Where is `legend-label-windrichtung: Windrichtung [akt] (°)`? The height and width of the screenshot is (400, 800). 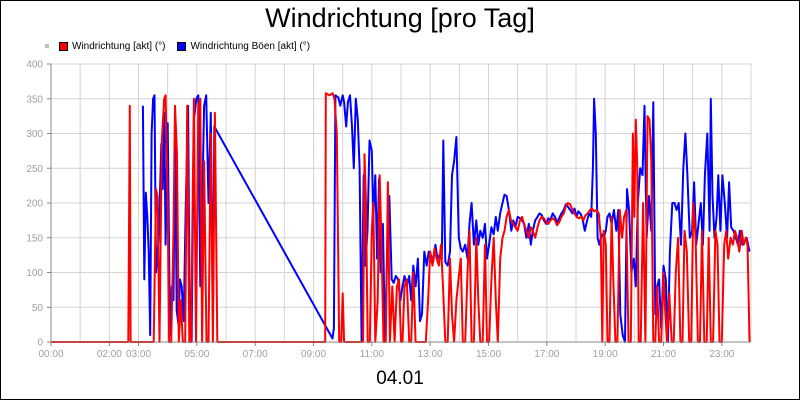 legend-label-windrichtung: Windrichtung [akt] (°) is located at coordinates (119, 46).